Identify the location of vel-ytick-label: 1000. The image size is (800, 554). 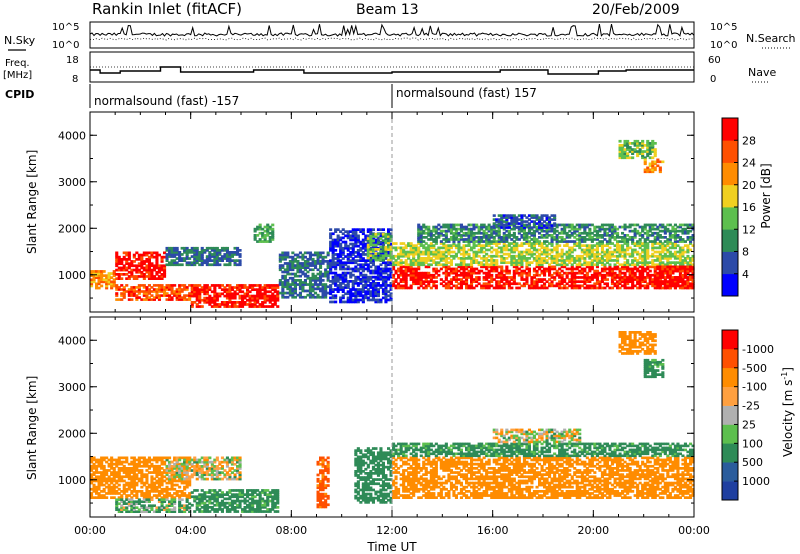
(72, 480).